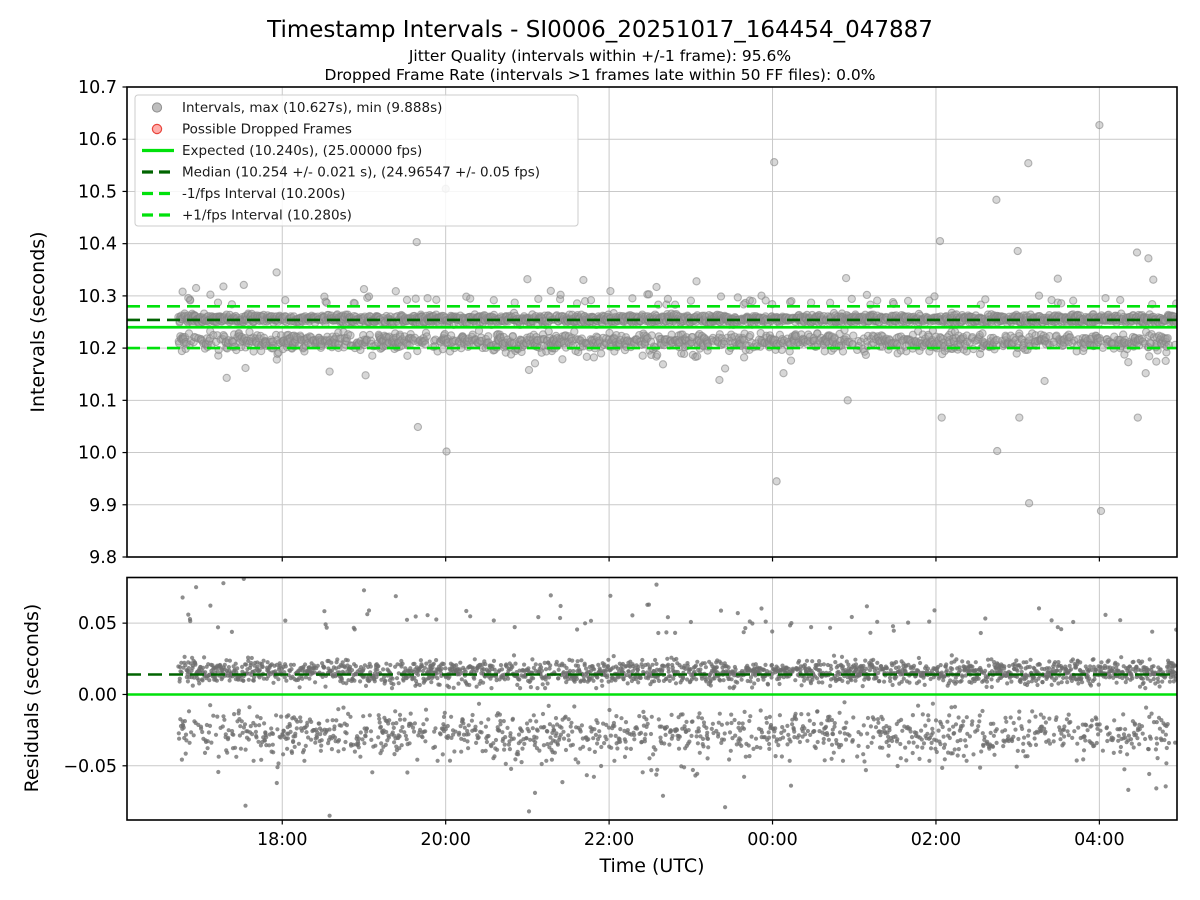 This screenshot has width=1200, height=900. I want to click on y-tick-label: 10.6, so click(97, 140).